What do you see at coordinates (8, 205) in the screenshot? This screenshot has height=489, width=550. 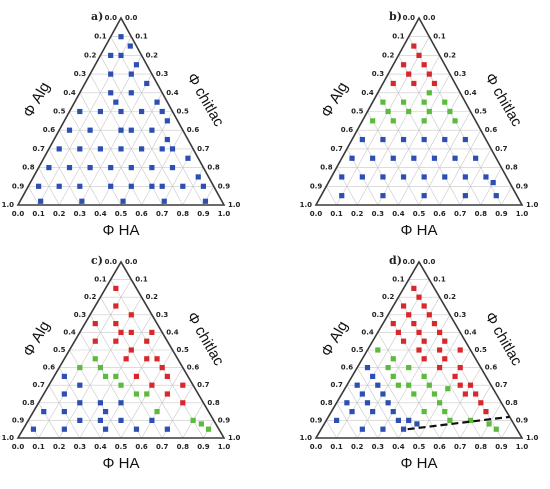 I see `tick-label-left: 1.0` at bounding box center [8, 205].